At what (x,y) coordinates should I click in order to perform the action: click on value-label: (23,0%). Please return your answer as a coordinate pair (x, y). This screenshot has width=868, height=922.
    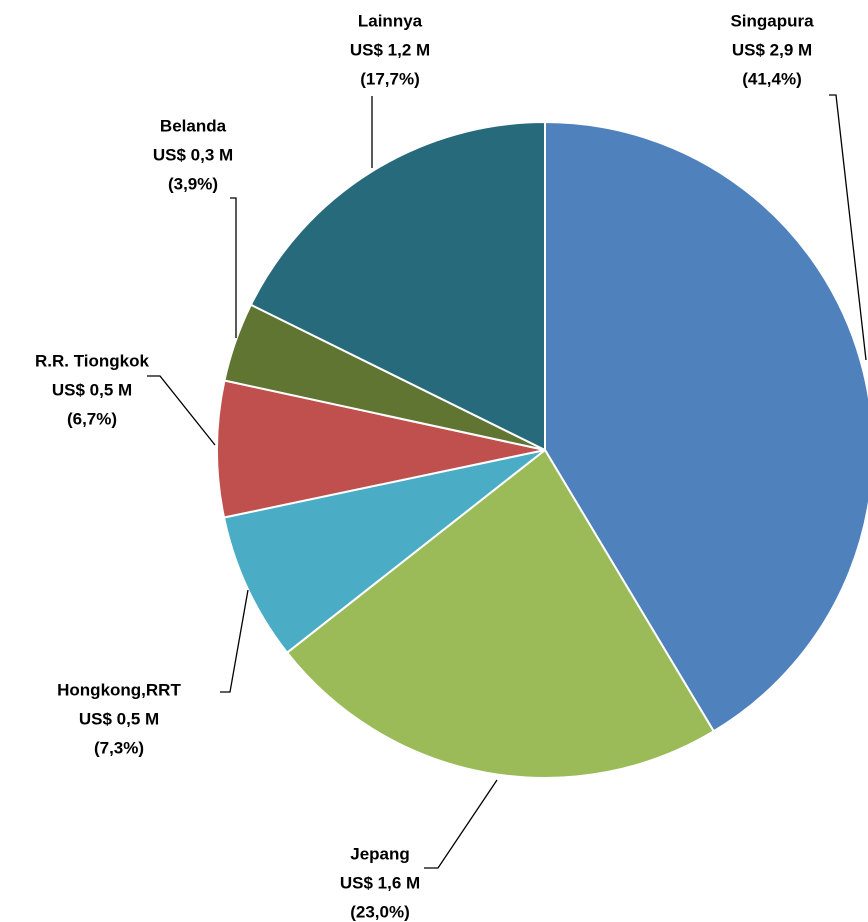
    Looking at the image, I should click on (380, 911).